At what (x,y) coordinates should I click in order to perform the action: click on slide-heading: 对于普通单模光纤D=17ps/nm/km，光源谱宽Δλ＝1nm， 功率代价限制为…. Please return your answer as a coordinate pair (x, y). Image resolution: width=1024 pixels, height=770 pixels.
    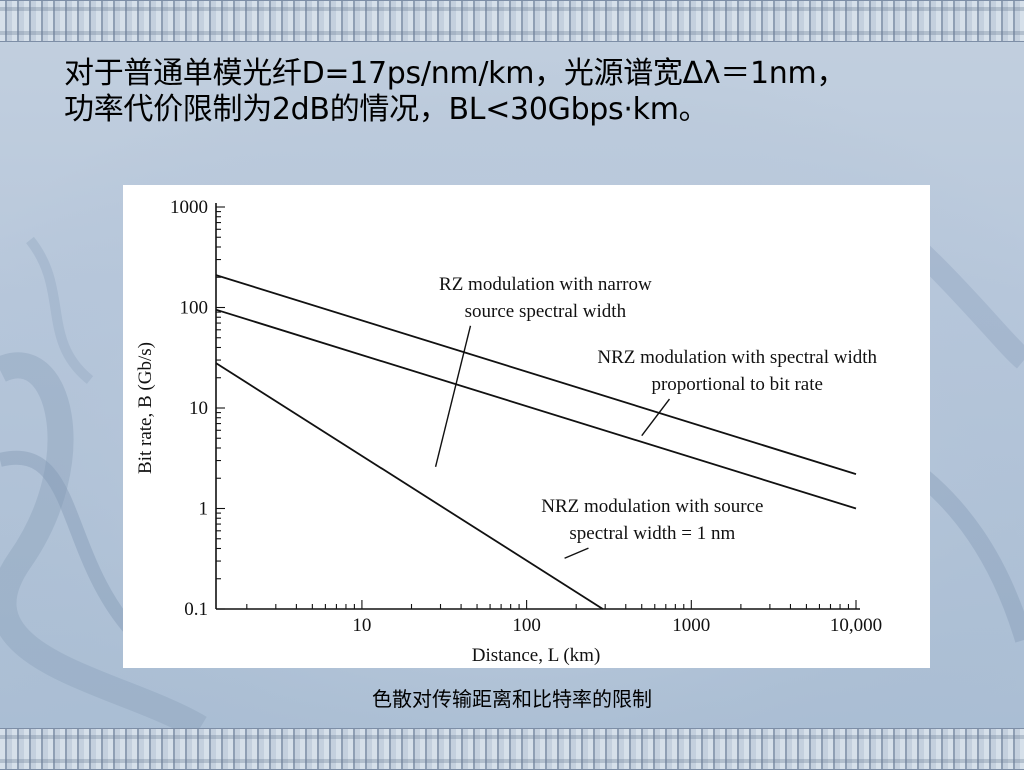
    Looking at the image, I should click on (534, 92).